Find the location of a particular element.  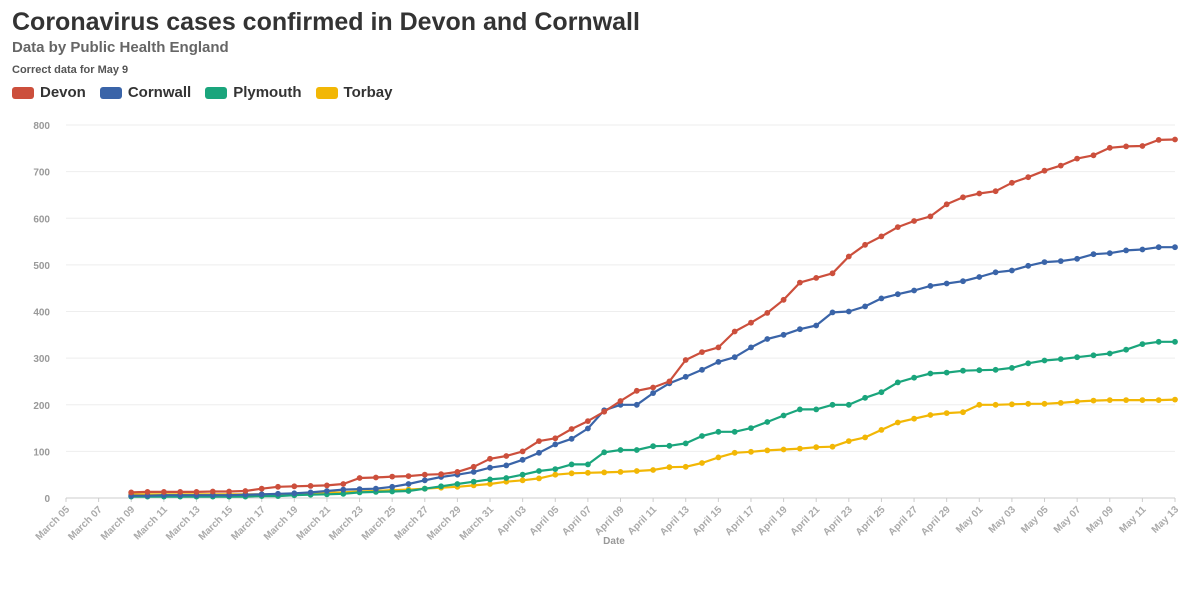

x-tick-label: April 07 is located at coordinates (577, 521).